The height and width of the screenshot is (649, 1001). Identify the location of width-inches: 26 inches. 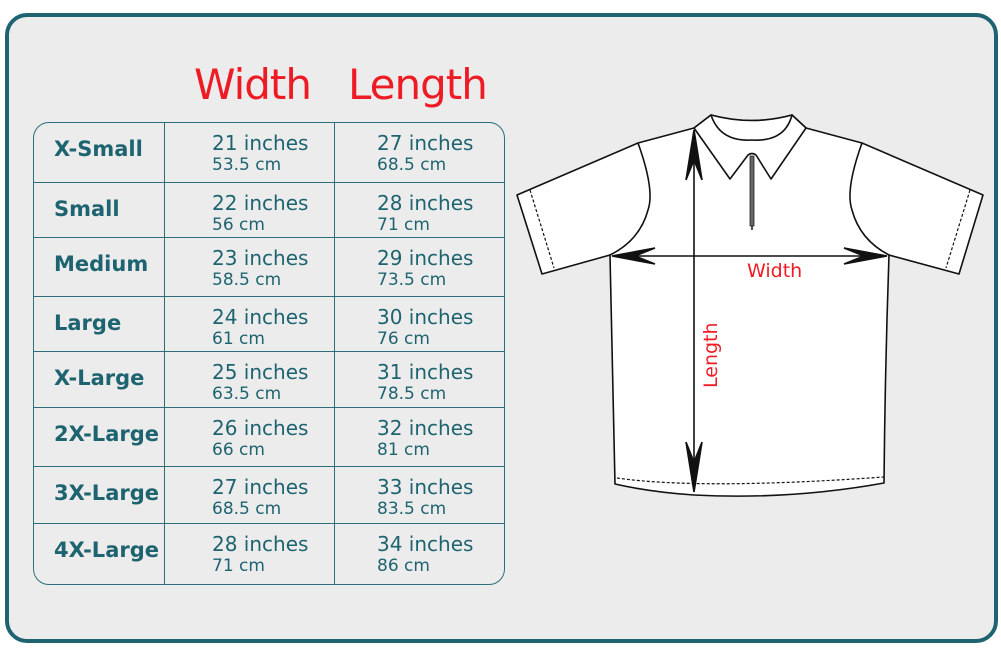
(260, 428).